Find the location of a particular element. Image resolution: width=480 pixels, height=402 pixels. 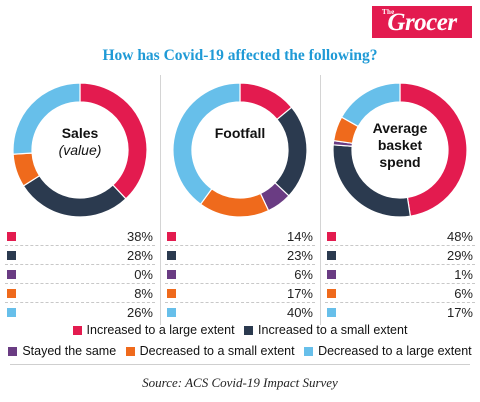

donut-label-basket: Average basket spend is located at coordinates (400, 145).